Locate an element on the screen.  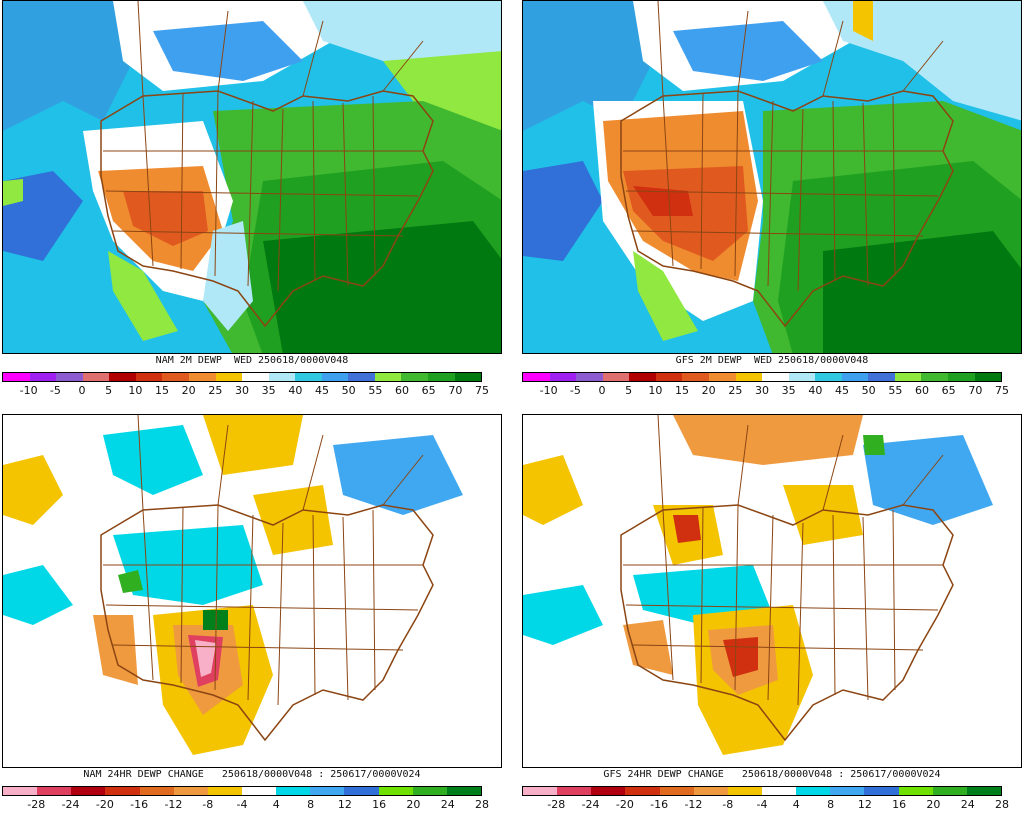
gfs-change-colorbar is located at coordinates (762, 791).